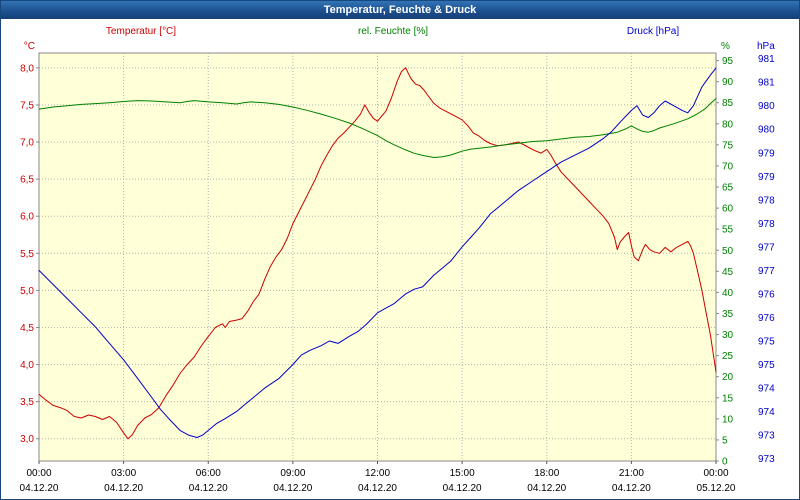 The image size is (800, 500). I want to click on svg-text: 8,0, so click(27, 68).